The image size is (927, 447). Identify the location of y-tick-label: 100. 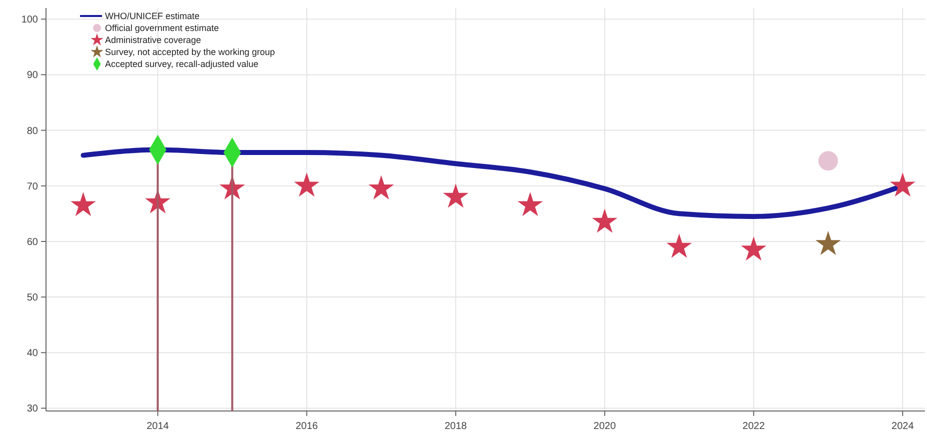
(29, 20).